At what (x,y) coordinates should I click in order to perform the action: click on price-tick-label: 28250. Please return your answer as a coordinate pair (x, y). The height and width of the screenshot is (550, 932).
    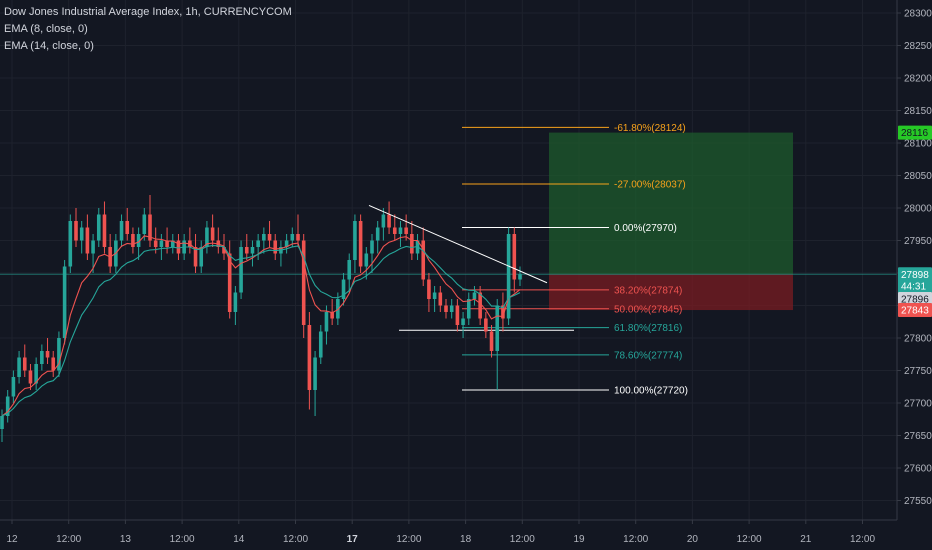
    Looking at the image, I should click on (918, 46).